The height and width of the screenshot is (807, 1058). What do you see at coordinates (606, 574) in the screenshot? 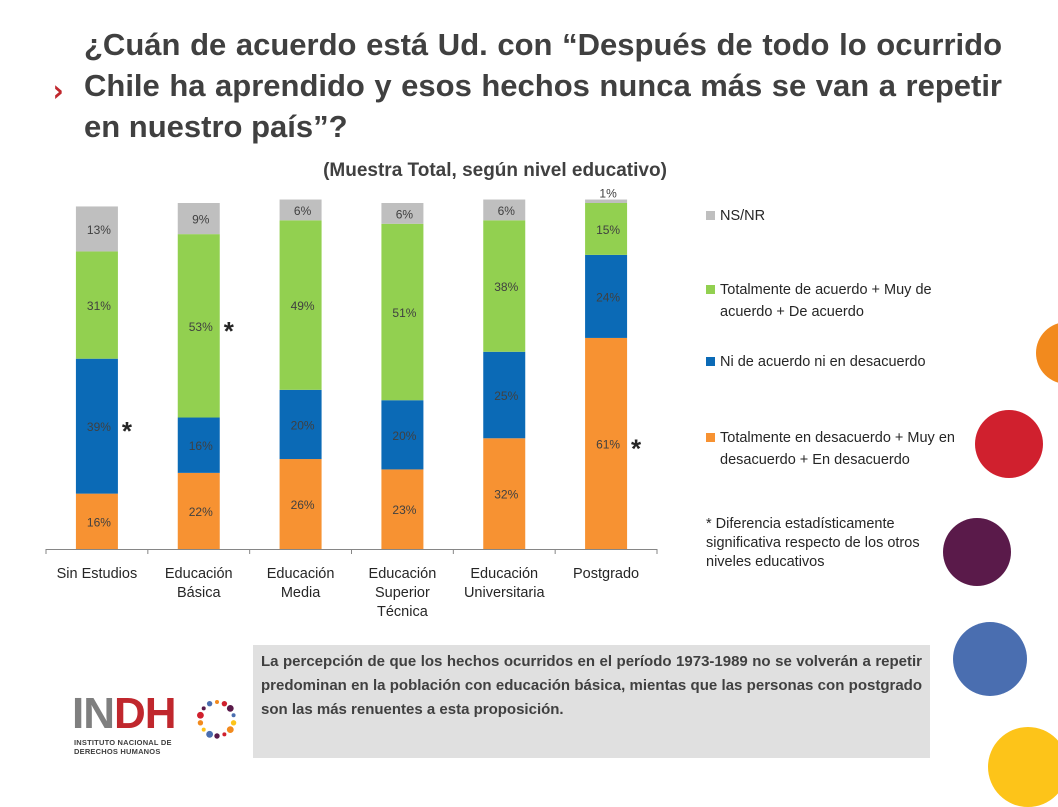
I see `x-tick-label: Postgrado` at bounding box center [606, 574].